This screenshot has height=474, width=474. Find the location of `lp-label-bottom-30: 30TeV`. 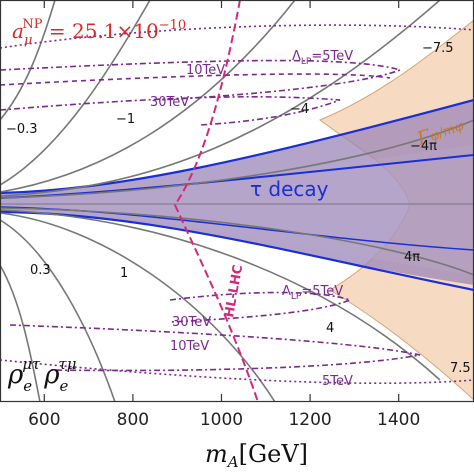

lp-label-bottom-30: 30TeV is located at coordinates (191, 322).